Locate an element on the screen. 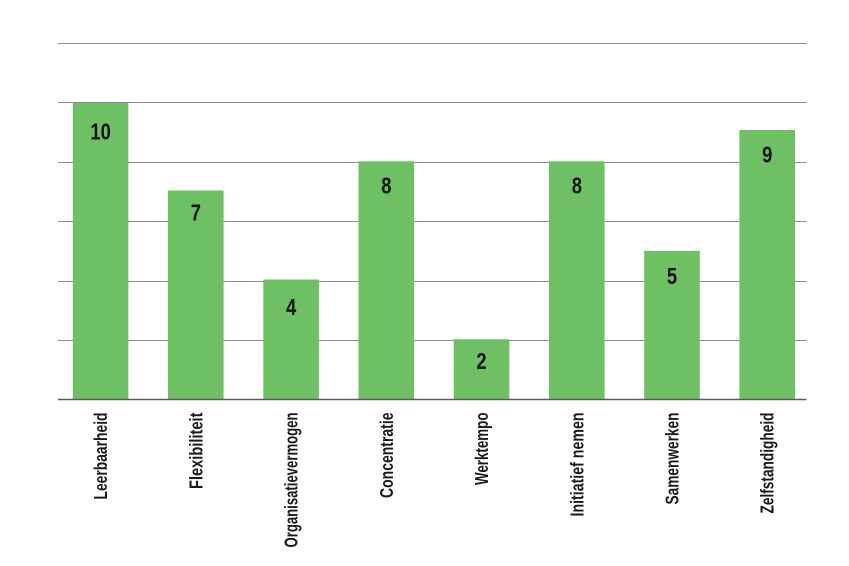 This screenshot has height=566, width=849. svg-text: 5 is located at coordinates (672, 276).